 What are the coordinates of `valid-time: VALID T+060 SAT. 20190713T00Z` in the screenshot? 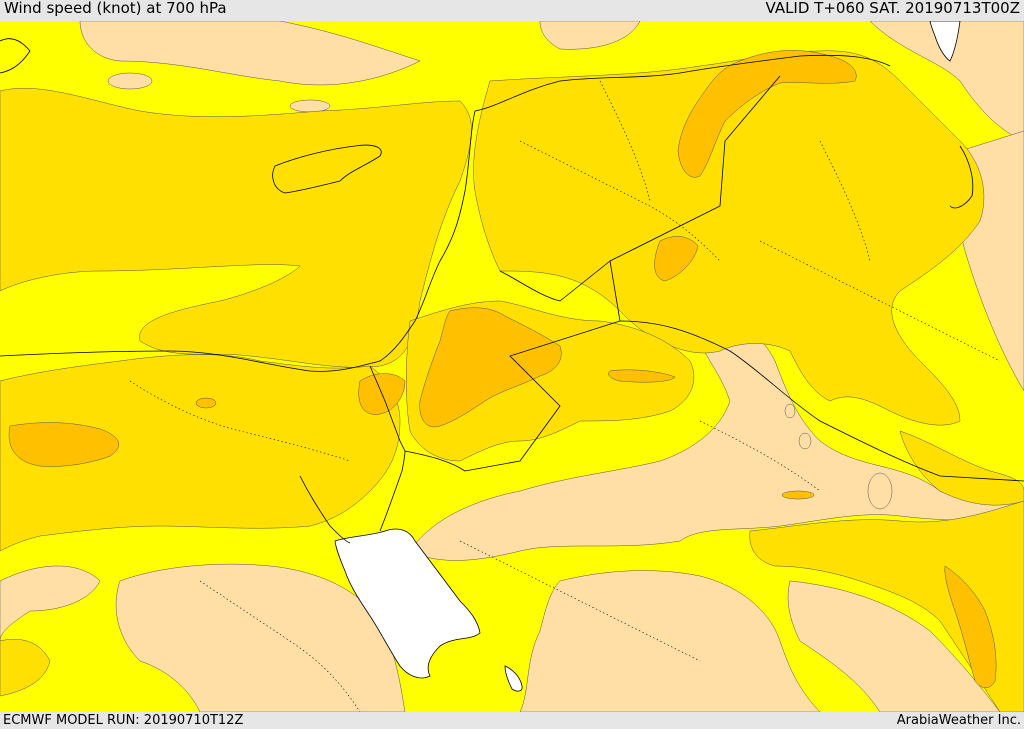 It's located at (892, 8).